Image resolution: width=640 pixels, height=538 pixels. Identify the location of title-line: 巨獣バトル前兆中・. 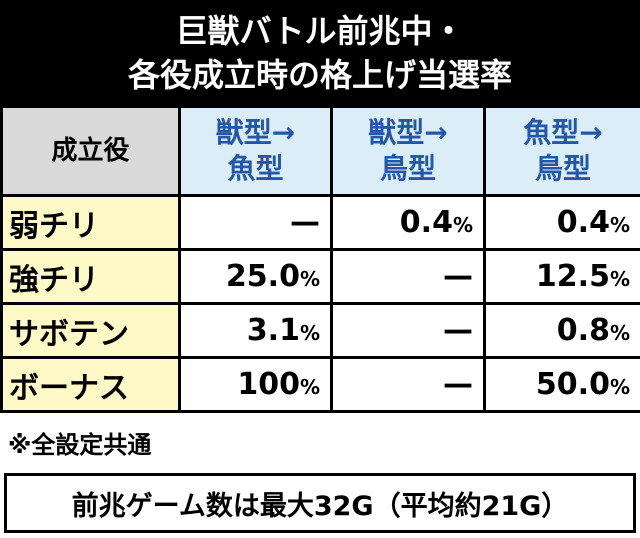
(320, 30).